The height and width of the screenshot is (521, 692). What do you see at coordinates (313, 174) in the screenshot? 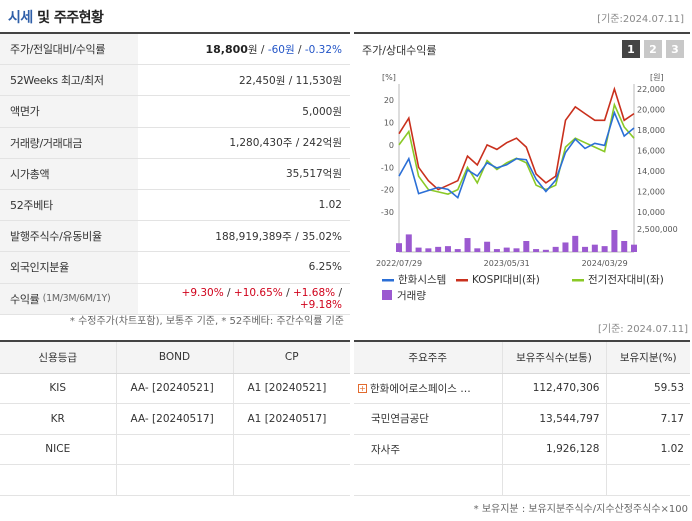
I see `summary-value: 35,517억원` at bounding box center [313, 174].